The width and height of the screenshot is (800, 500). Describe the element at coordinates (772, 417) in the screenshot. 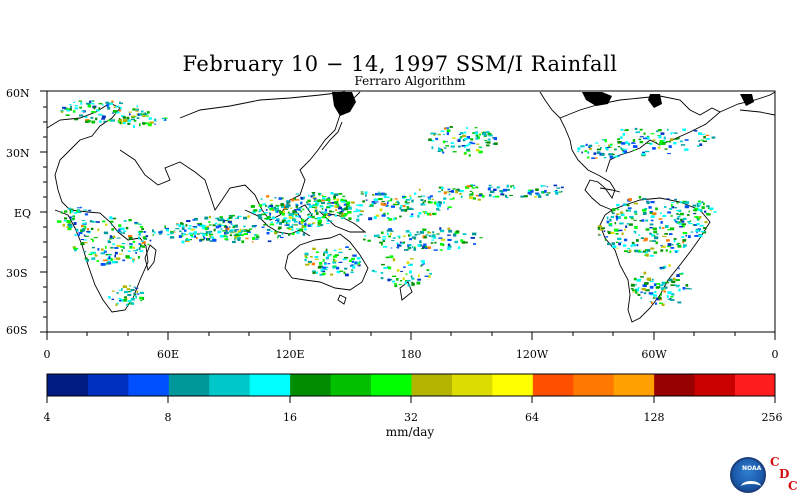

I see `colorbar-label-256: 256` at that location.